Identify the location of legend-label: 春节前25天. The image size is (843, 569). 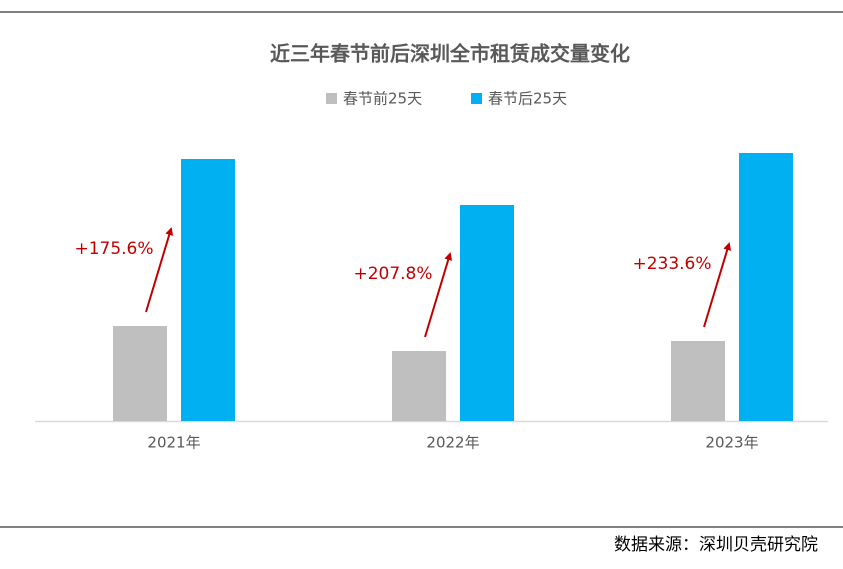
(382, 99).